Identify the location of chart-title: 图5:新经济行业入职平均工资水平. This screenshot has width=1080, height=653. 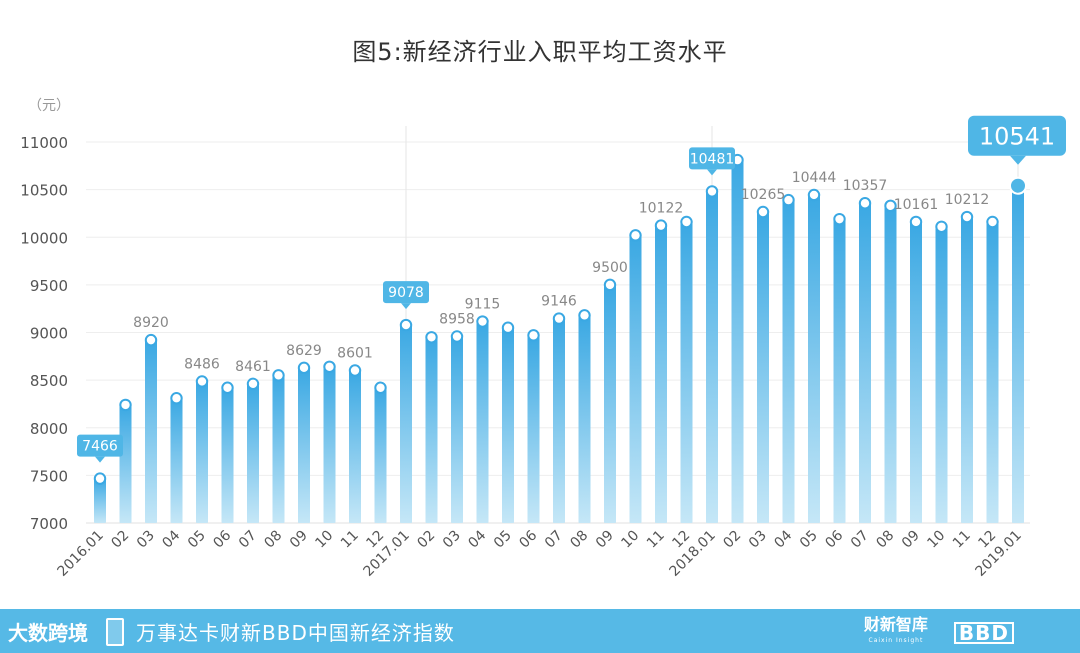
(540, 52).